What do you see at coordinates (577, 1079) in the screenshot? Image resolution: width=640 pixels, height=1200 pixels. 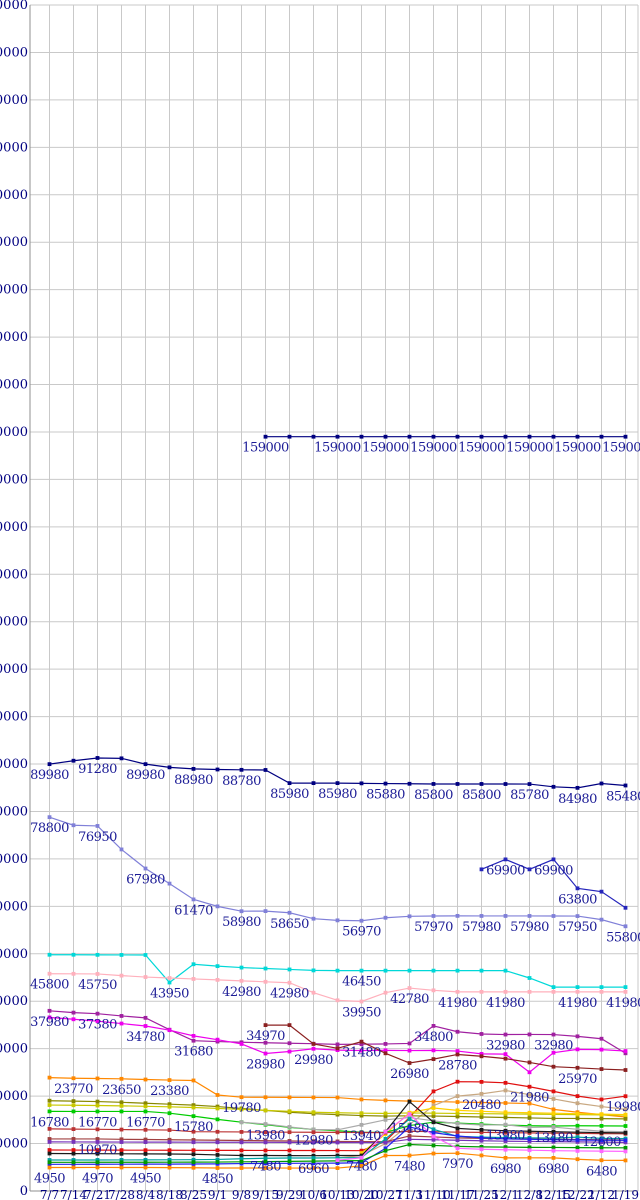 I see `point-label: 25970` at bounding box center [577, 1079].